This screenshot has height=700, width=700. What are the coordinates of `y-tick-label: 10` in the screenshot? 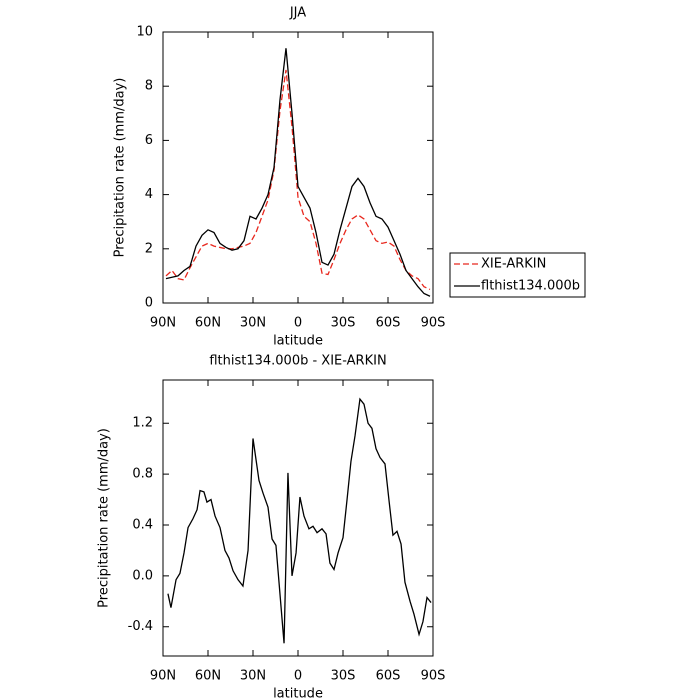 It's located at (144, 32).